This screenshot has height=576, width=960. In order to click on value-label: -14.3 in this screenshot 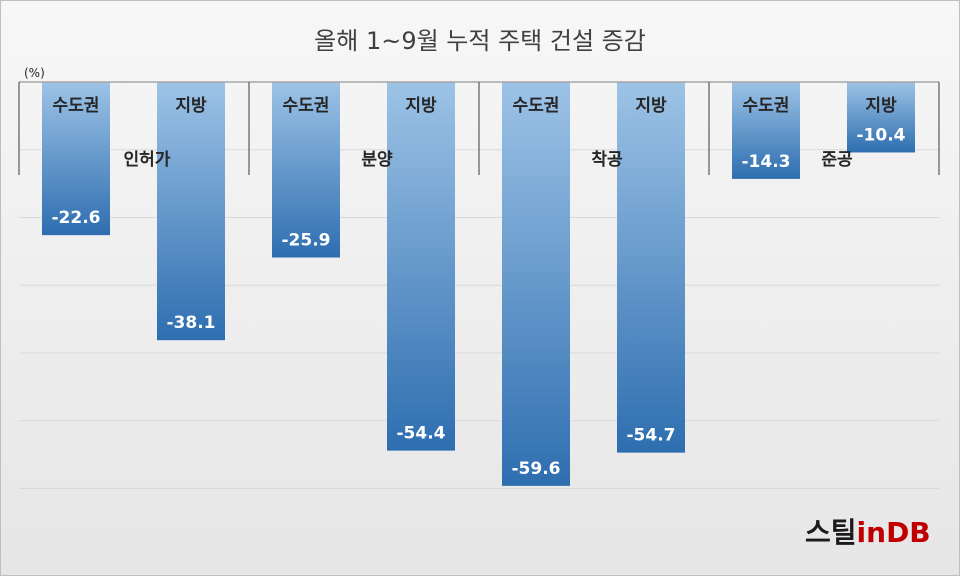, I will do `click(766, 162)`.